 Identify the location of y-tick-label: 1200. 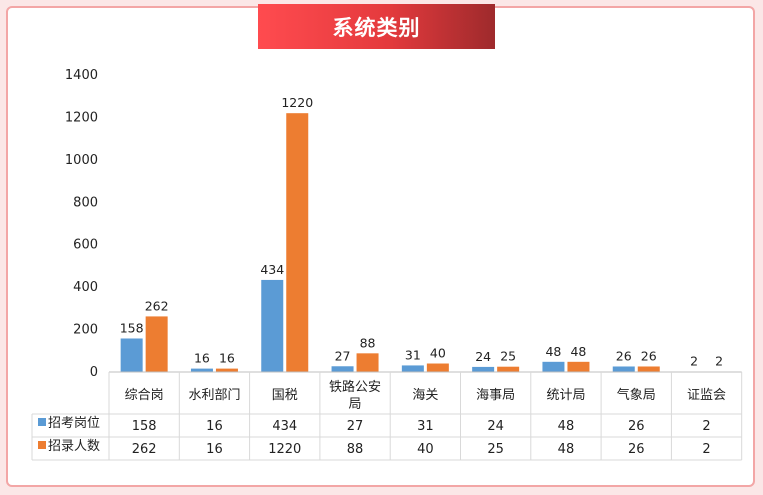
(81, 117).